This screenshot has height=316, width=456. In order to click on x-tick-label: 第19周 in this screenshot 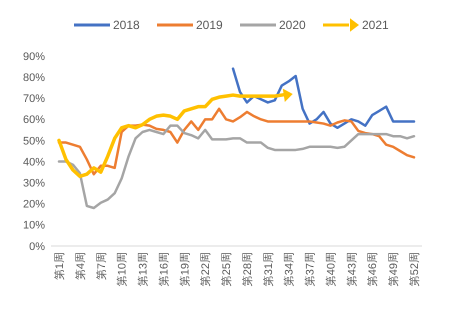, I will do `click(185, 269)`.